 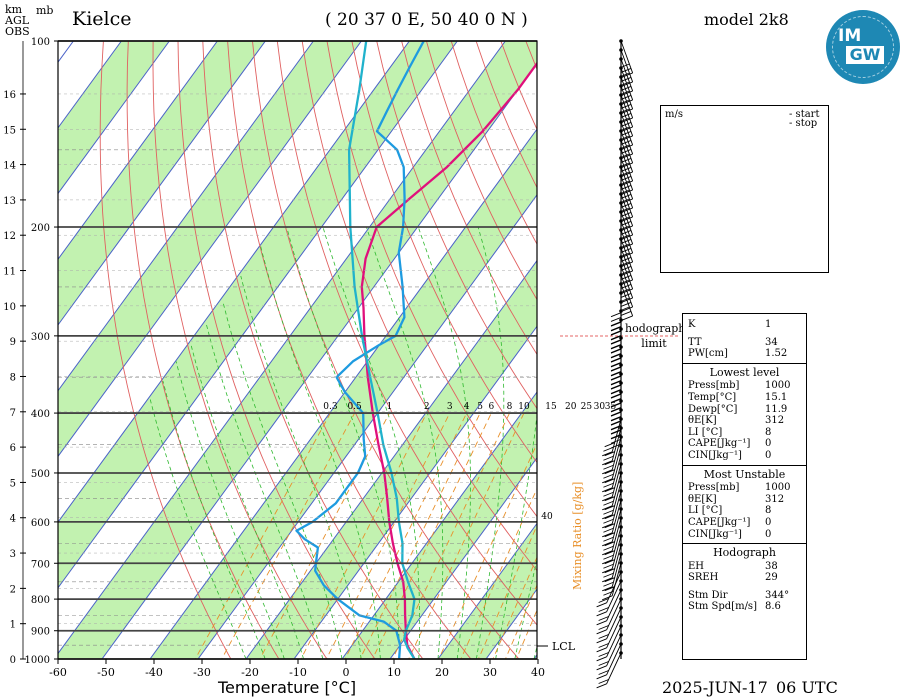 What do you see at coordinates (40, 474) in the screenshot?
I see `pressure-tick-label: 500` at bounding box center [40, 474].